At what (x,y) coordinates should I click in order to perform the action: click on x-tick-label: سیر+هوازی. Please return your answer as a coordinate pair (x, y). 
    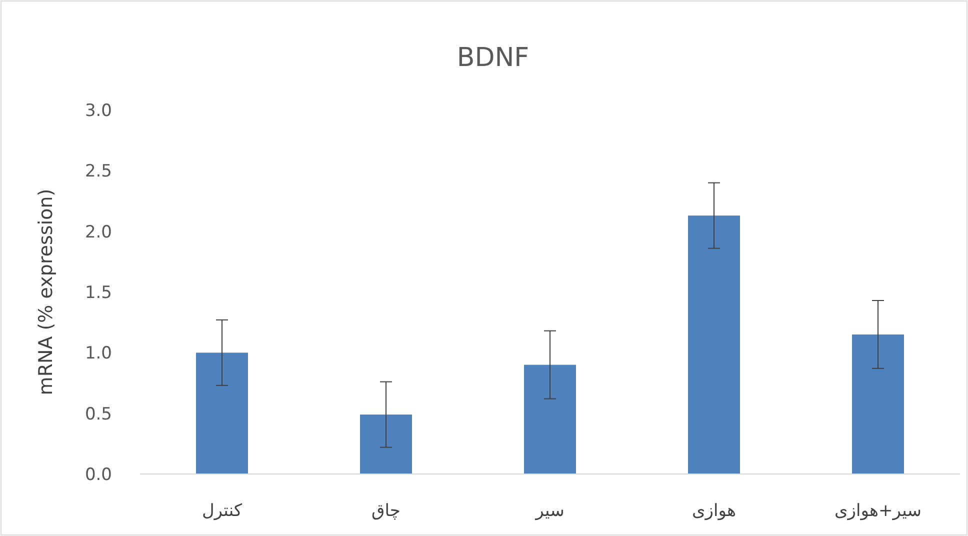
    Looking at the image, I should click on (878, 511).